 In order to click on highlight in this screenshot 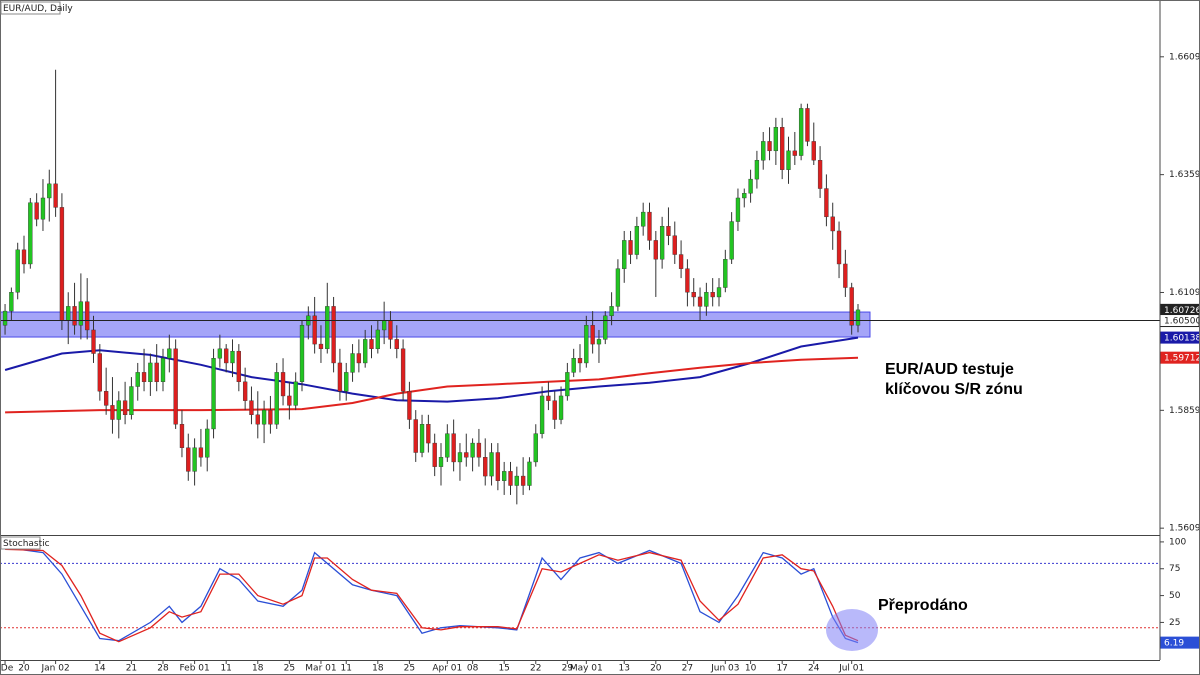, I will do `click(852, 630)`.